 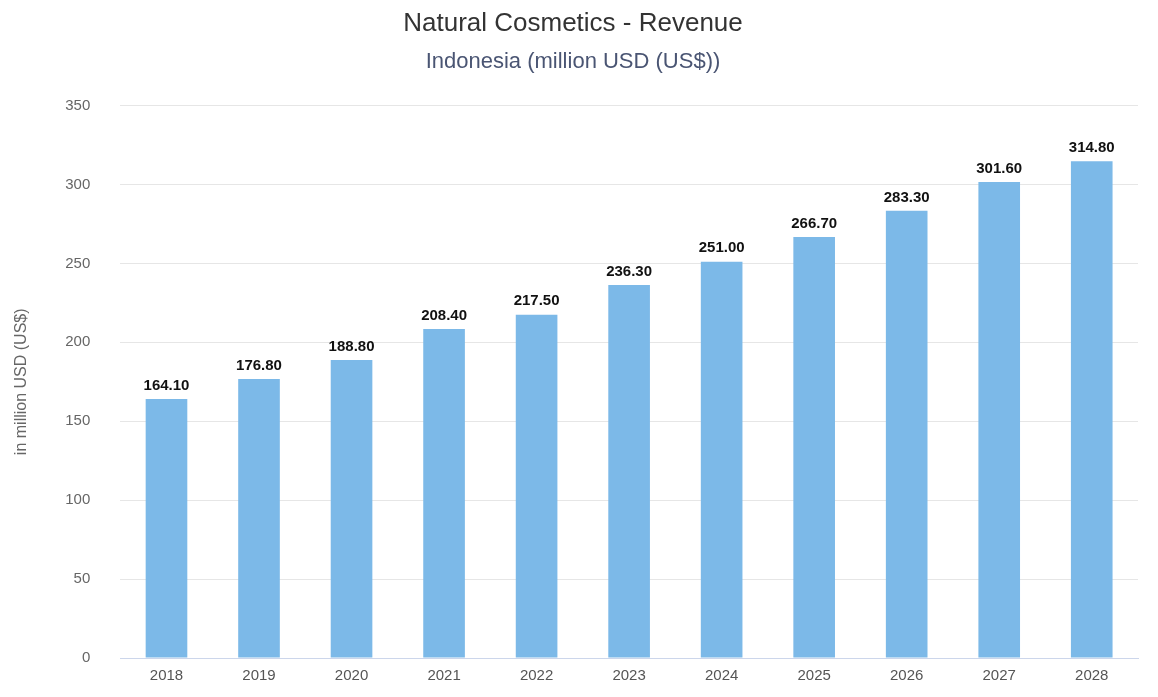 I want to click on chart-subtitle: Indonesia (million USD (US$)), so click(x=573, y=61).